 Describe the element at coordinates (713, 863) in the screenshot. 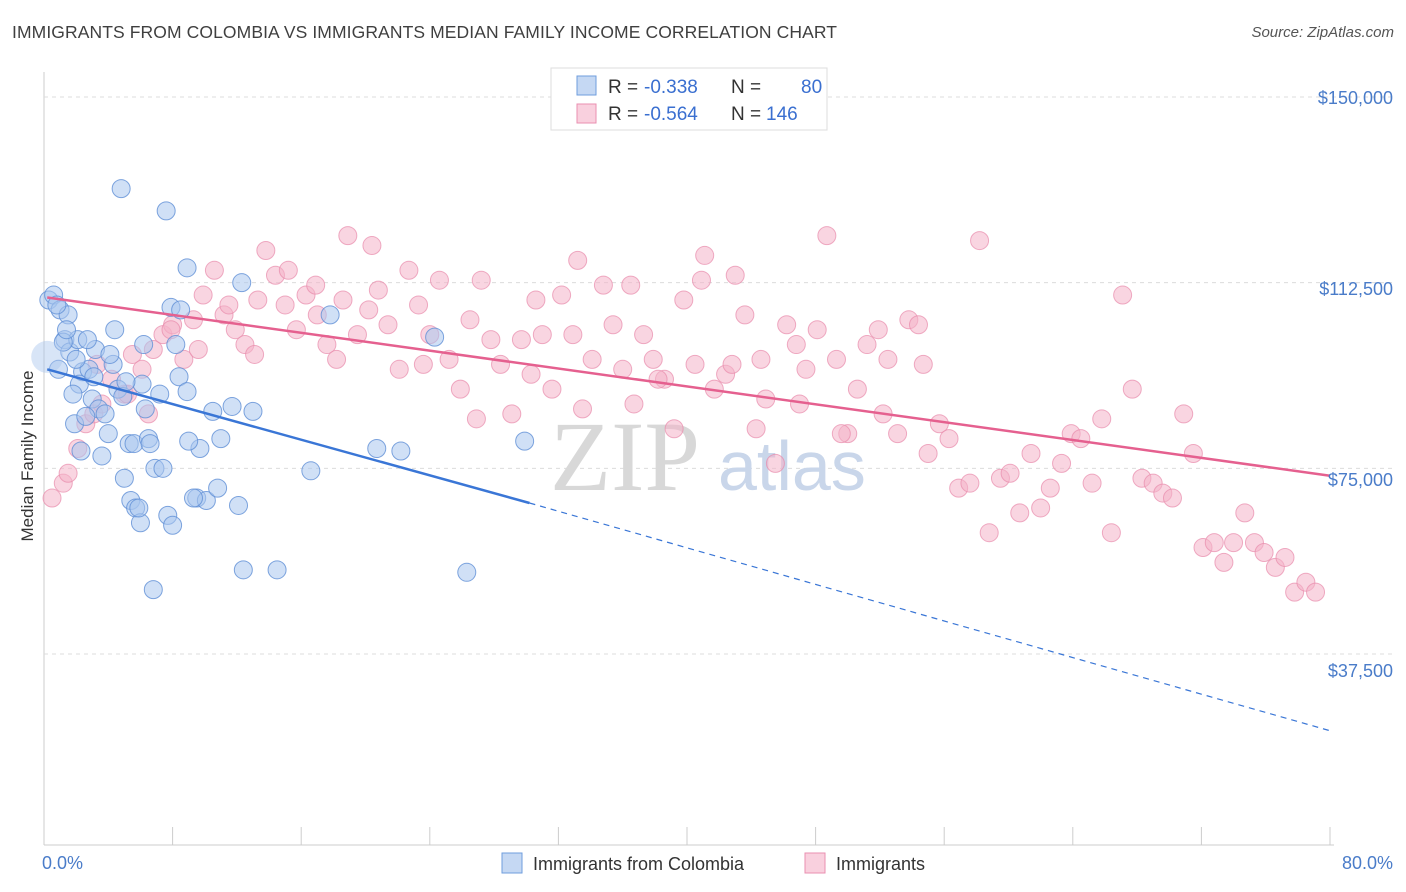

I see `series-legend: Immigrants from Colombia Immigrants` at that location.